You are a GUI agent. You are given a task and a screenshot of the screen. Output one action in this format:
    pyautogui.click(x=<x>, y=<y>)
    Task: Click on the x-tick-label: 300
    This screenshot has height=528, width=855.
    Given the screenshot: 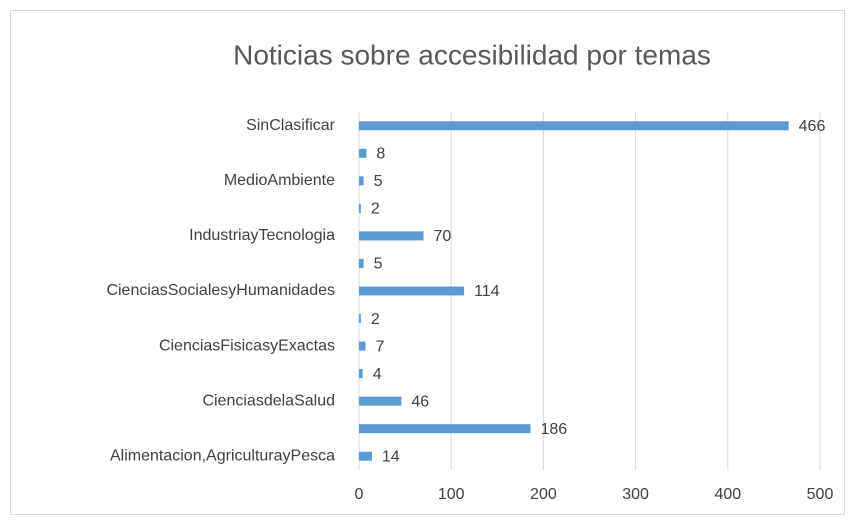 What is the action you would take?
    pyautogui.click(x=635, y=494)
    